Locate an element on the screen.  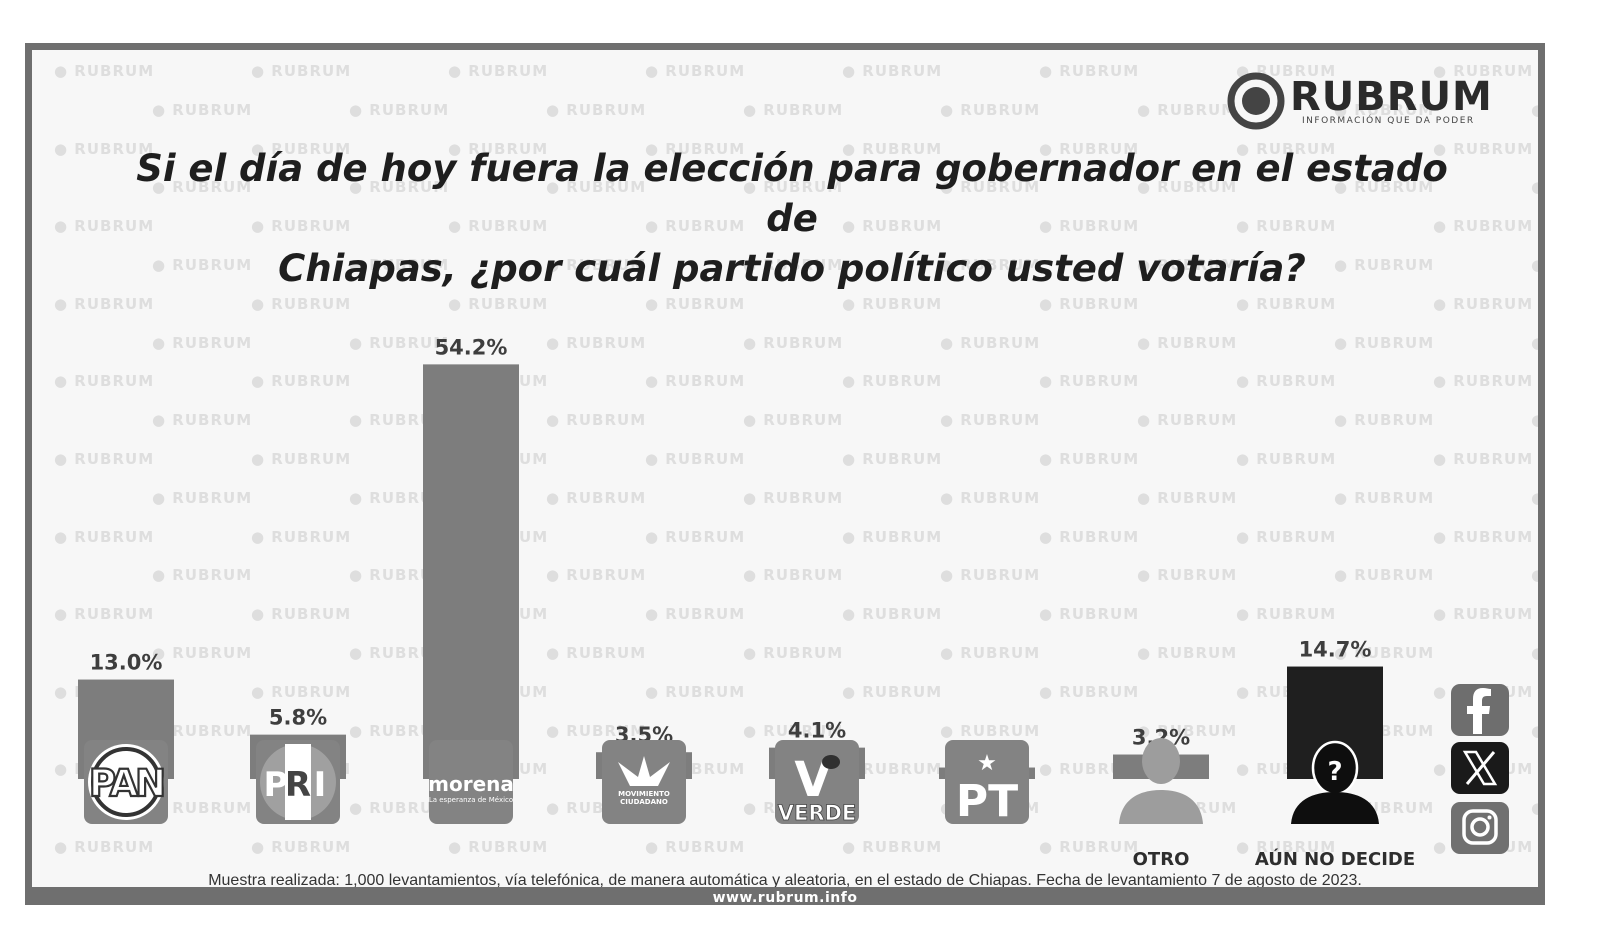
pri-logo-letter: P is located at coordinates (276, 785).